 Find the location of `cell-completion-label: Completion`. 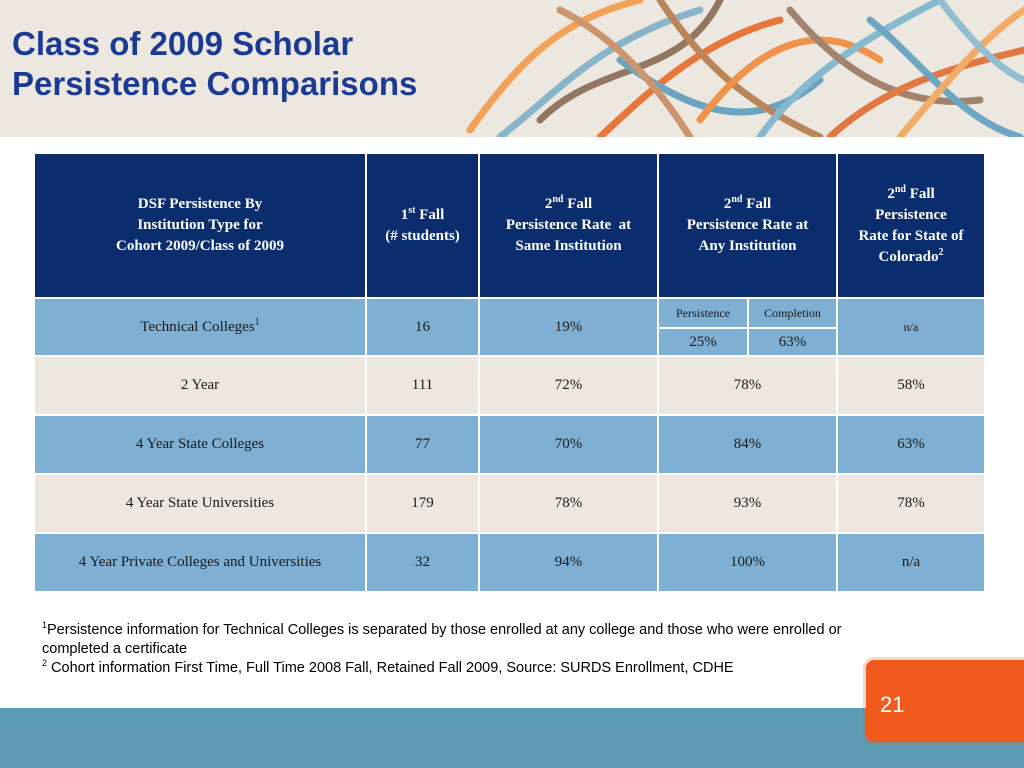

cell-completion-label: Completion is located at coordinates (792, 313).